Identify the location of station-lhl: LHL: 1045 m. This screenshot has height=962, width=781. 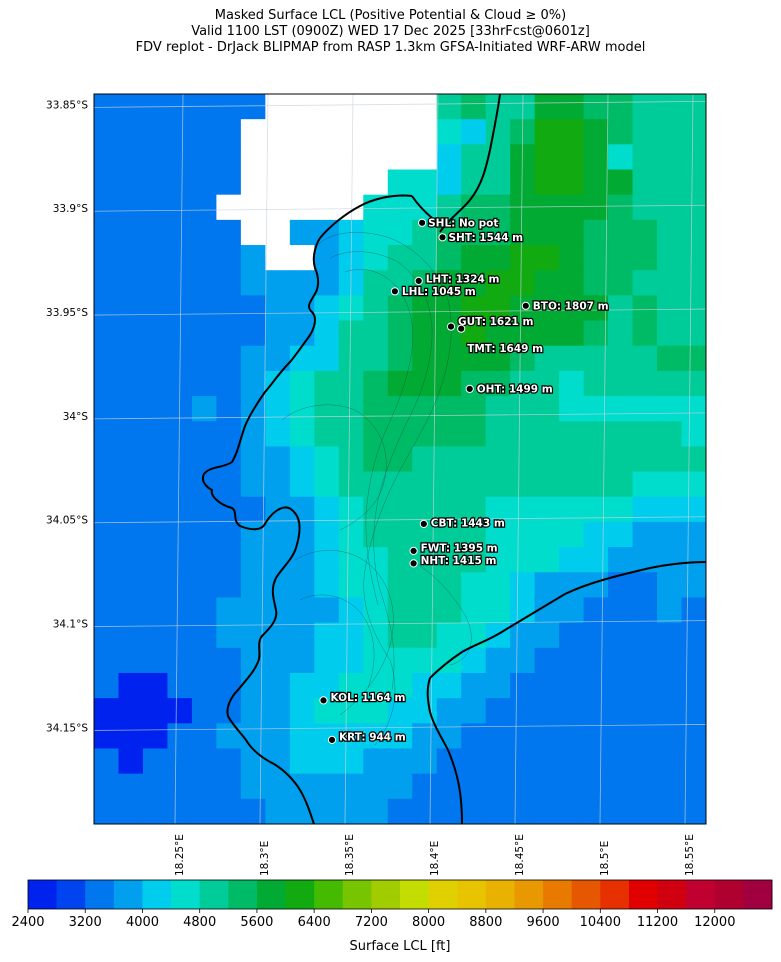
(433, 292).